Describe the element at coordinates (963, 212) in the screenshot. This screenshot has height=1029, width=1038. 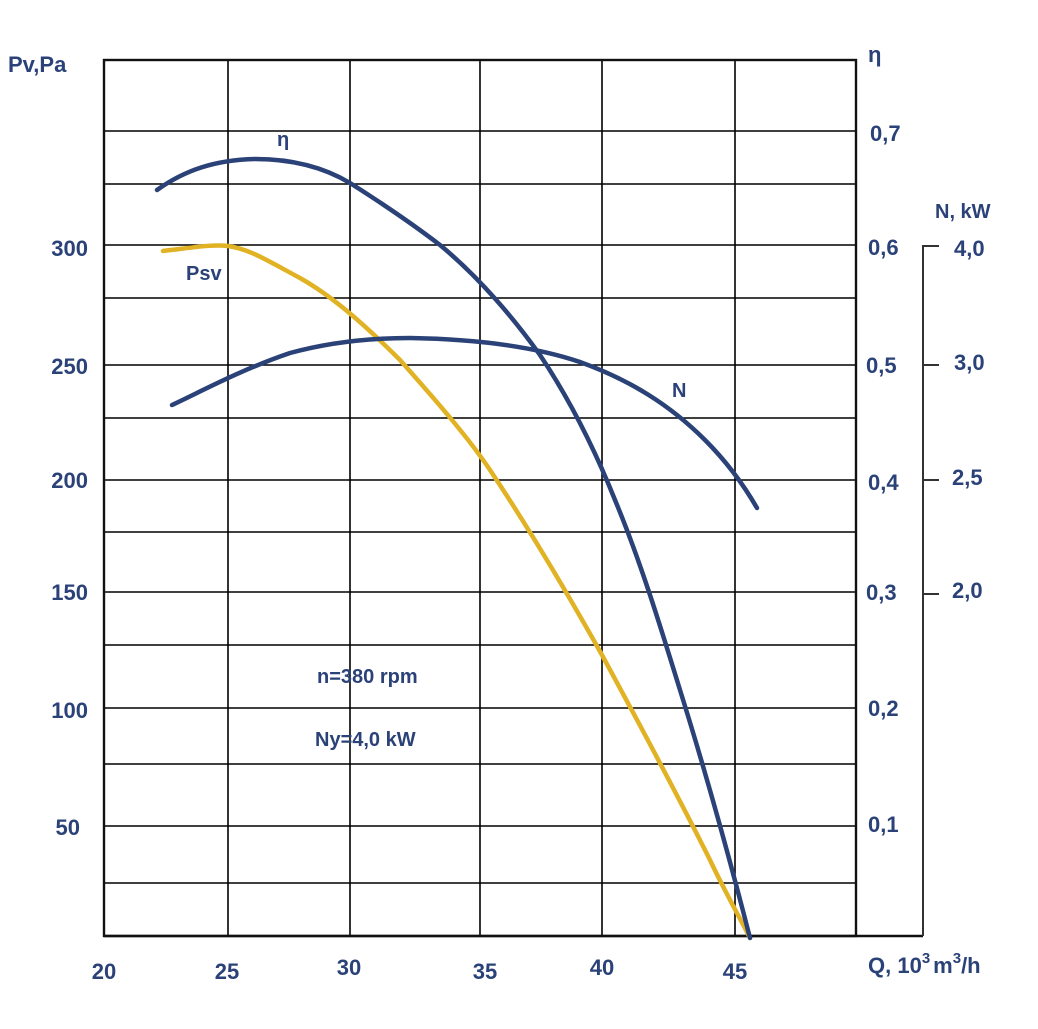
I see `n-axis-title: N, kW` at that location.